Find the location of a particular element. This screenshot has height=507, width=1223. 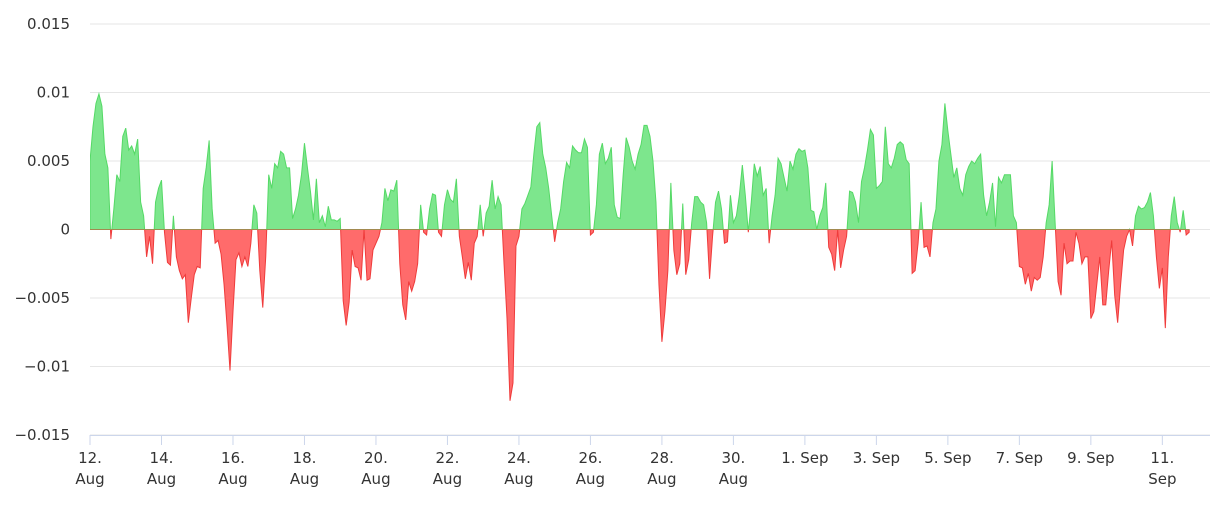

x-tick-label: 11. Sep is located at coordinates (1162, 468).